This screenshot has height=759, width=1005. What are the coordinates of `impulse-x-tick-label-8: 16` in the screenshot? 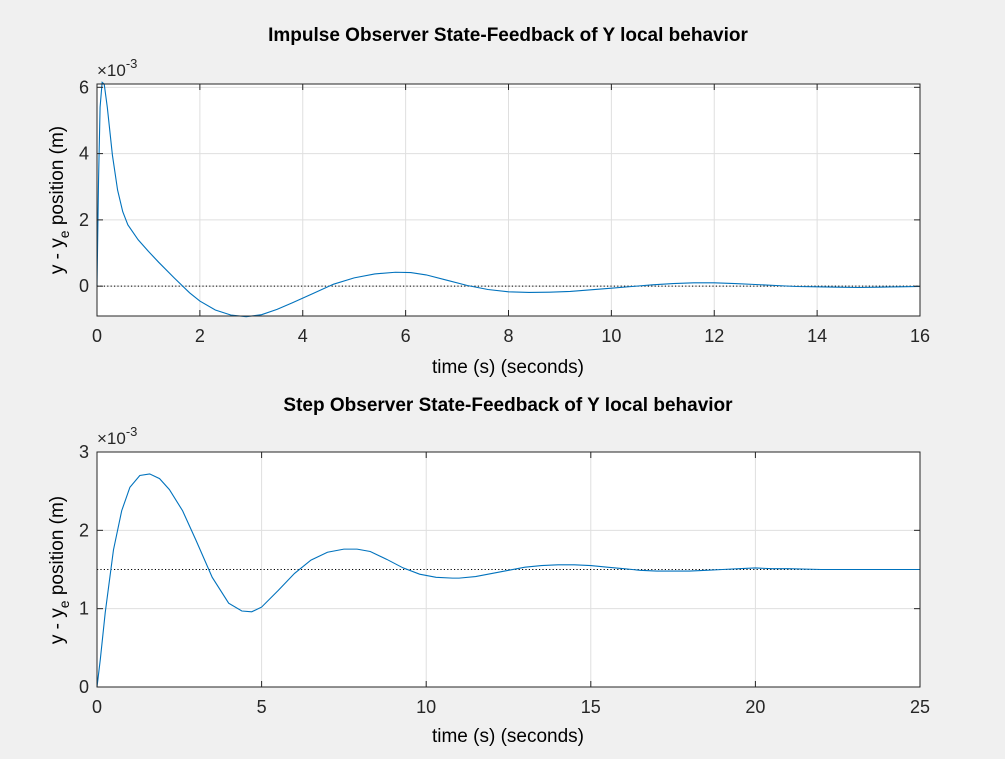 It's located at (920, 336).